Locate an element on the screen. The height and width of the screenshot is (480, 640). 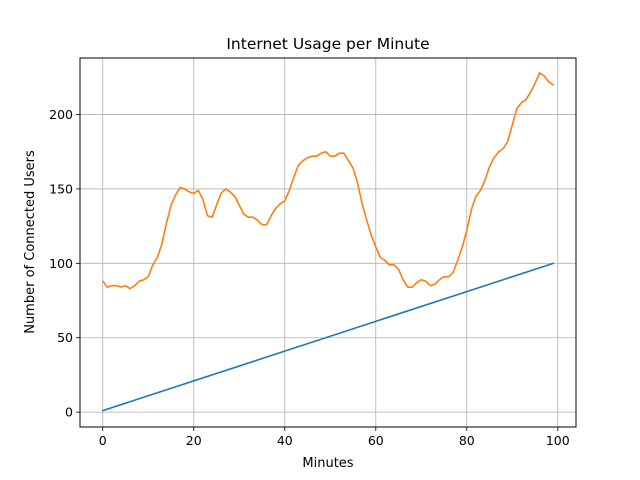
x-axis-label: Minutes is located at coordinates (327, 463).